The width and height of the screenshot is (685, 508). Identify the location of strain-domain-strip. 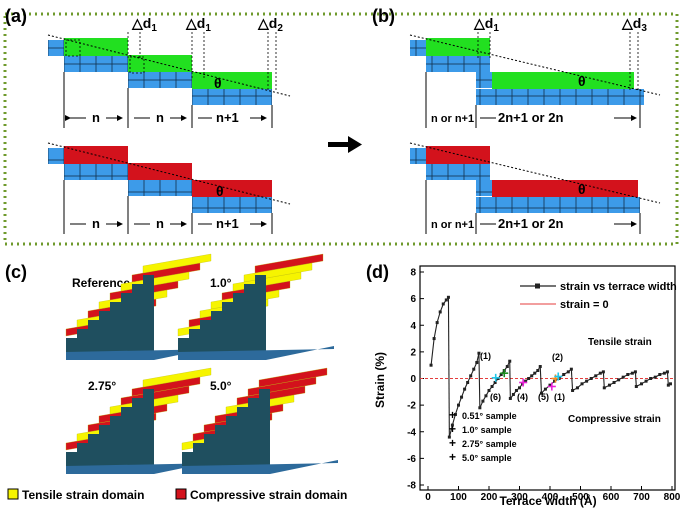
(177, 263).